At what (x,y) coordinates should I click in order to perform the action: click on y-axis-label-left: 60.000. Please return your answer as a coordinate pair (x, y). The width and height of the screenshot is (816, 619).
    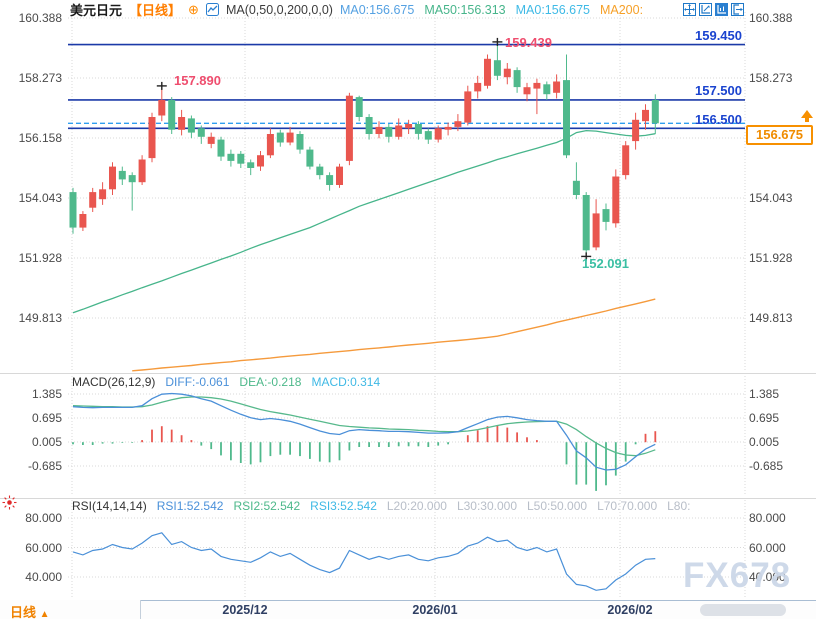
    Looking at the image, I should click on (43, 548).